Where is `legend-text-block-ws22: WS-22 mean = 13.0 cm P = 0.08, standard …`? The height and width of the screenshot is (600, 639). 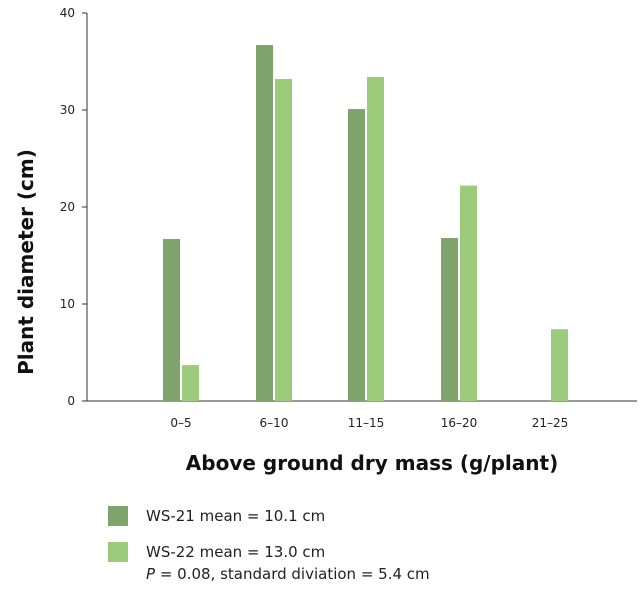 legend-text-block-ws22: WS-22 mean = 13.0 cm P = 0.08, standard … is located at coordinates (288, 563).